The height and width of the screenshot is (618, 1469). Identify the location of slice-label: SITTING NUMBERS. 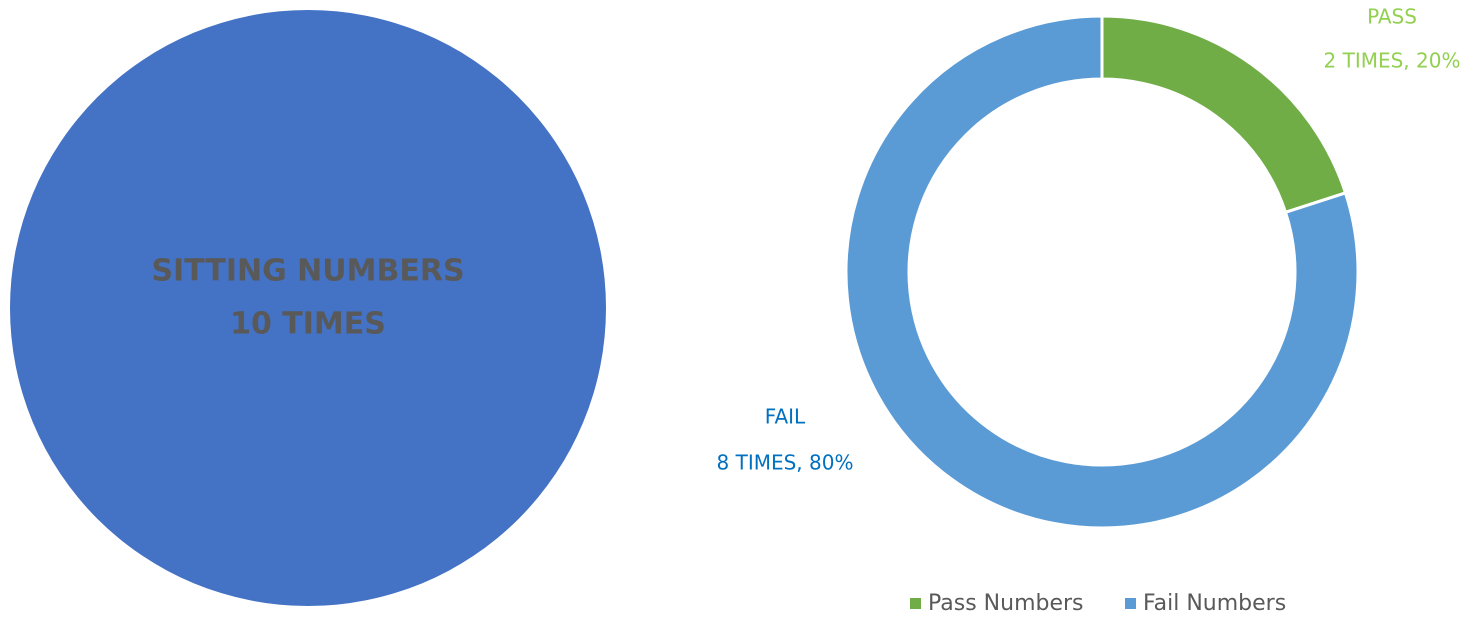
(307, 271).